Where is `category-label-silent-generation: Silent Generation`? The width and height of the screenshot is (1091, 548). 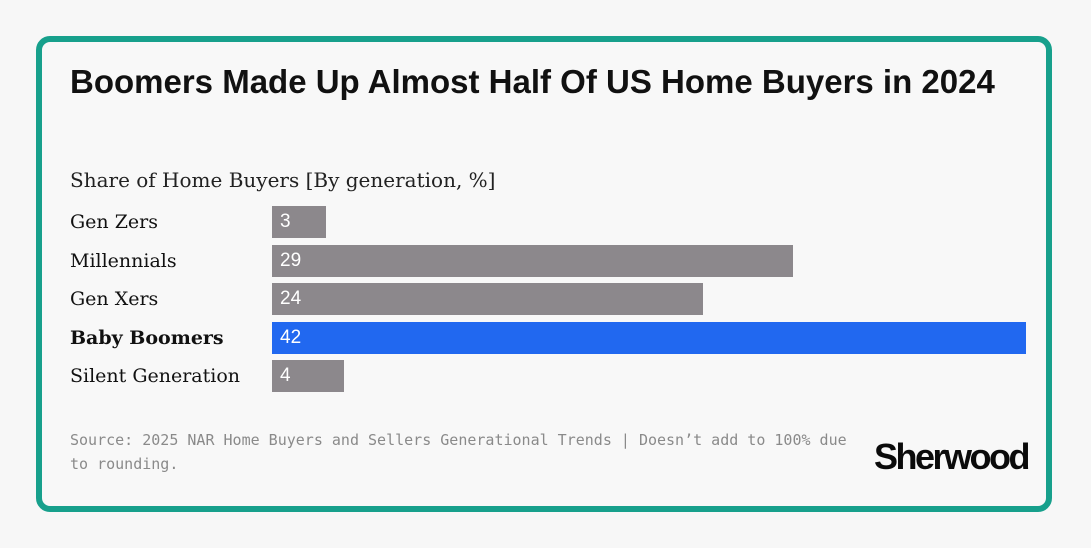 category-label-silent-generation: Silent Generation is located at coordinates (155, 376).